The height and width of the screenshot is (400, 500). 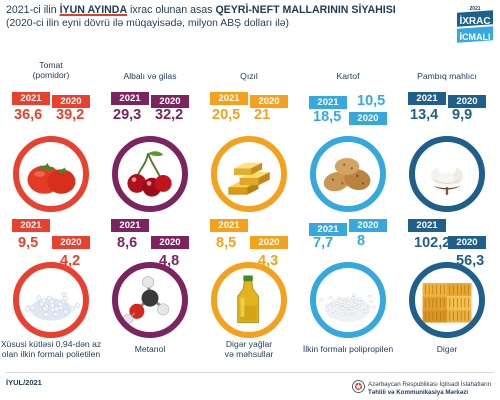 I want to click on year-comparison: 2021 2020 8,5 4,3, so click(x=249, y=244).